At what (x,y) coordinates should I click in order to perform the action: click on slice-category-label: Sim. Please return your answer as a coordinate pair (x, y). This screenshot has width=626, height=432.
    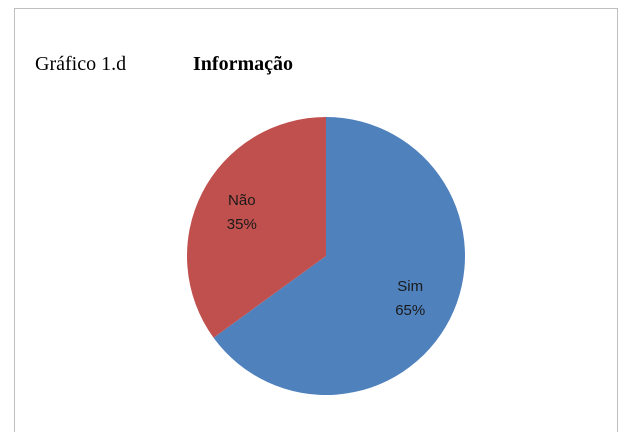
    Looking at the image, I should click on (410, 286).